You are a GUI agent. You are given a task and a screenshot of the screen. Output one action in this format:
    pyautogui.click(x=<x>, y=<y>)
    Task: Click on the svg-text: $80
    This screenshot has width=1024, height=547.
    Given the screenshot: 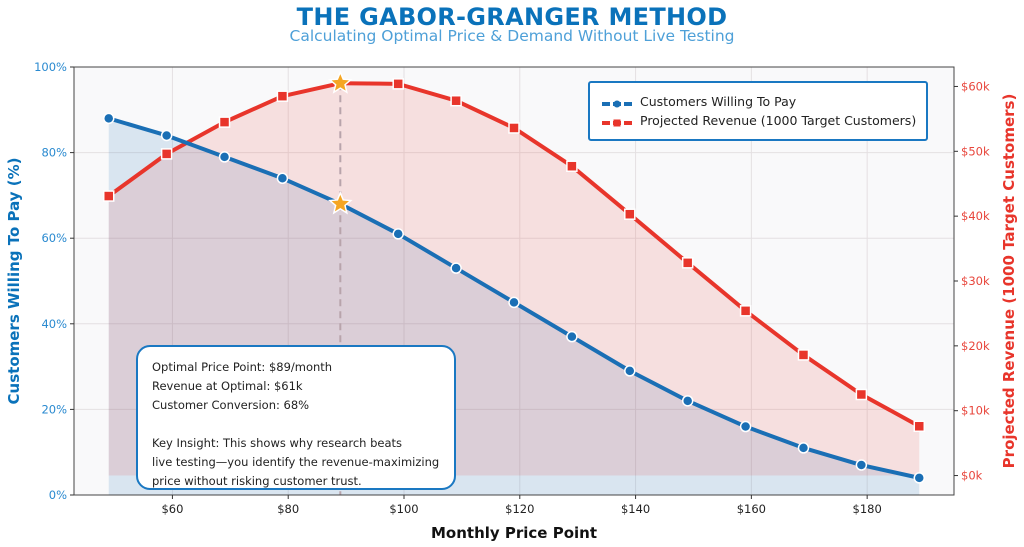 What is the action you would take?
    pyautogui.click(x=288, y=509)
    